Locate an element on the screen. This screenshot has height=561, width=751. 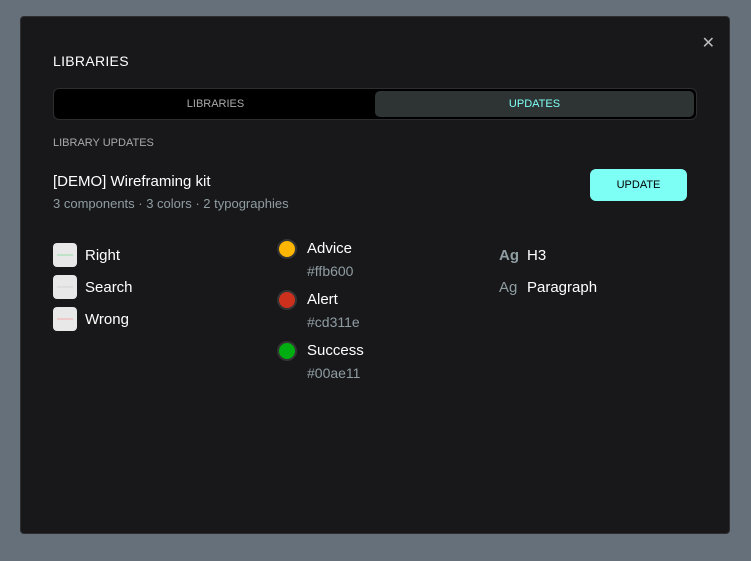
typography-name: H3 is located at coordinates (537, 255).